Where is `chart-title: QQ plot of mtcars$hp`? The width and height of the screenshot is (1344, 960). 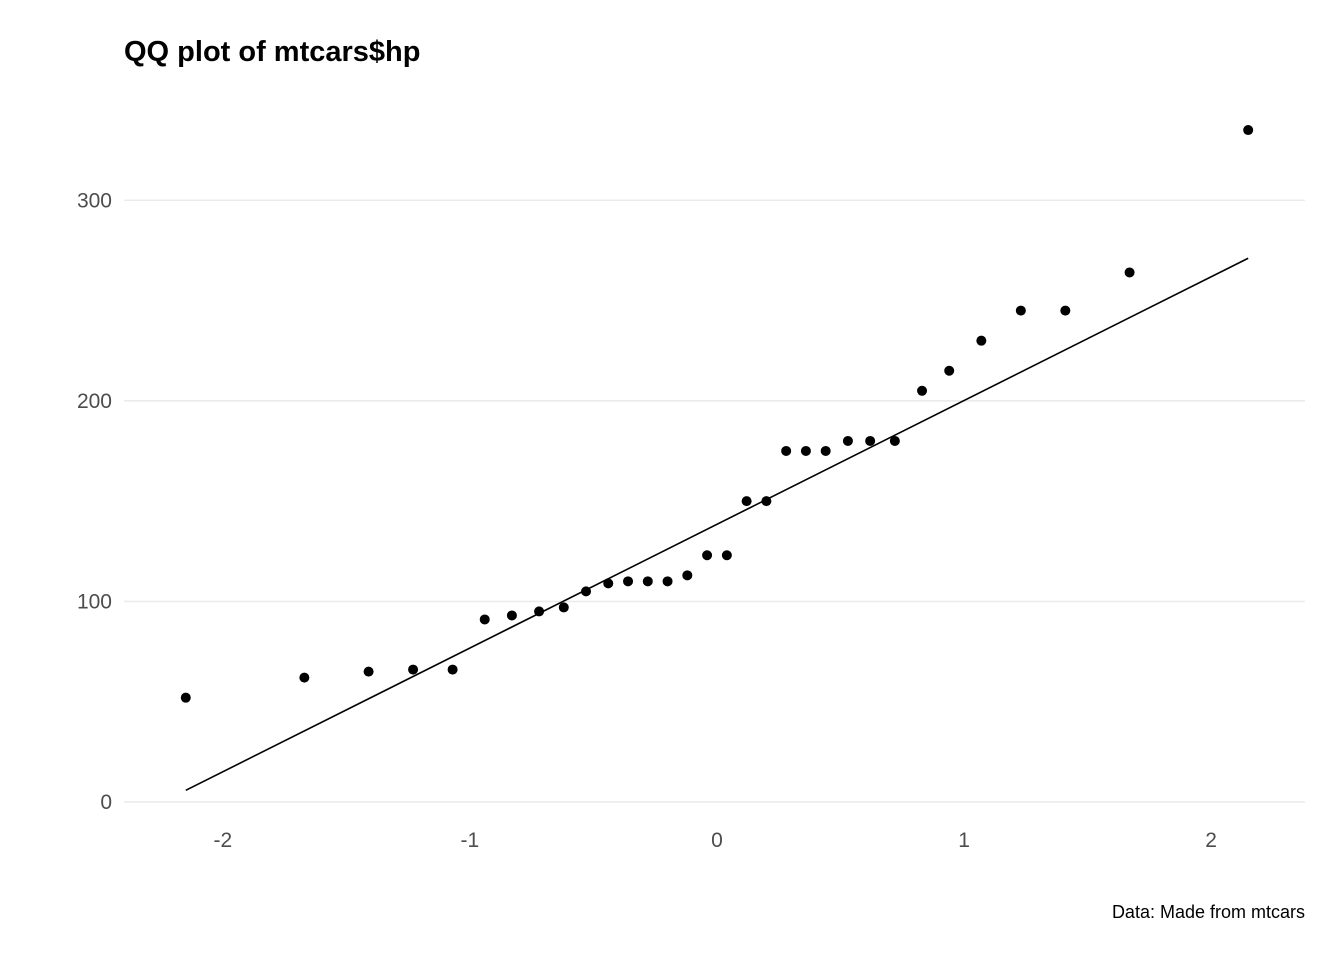
chart-title: QQ plot of mtcars$hp is located at coordinates (272, 52).